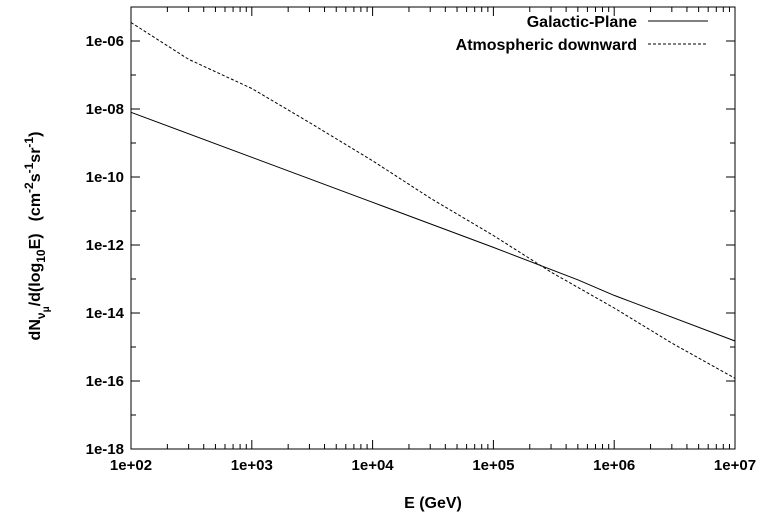 This screenshot has width=767, height=521. What do you see at coordinates (35, 329) in the screenshot?
I see `y-title-prefix: dN` at bounding box center [35, 329].